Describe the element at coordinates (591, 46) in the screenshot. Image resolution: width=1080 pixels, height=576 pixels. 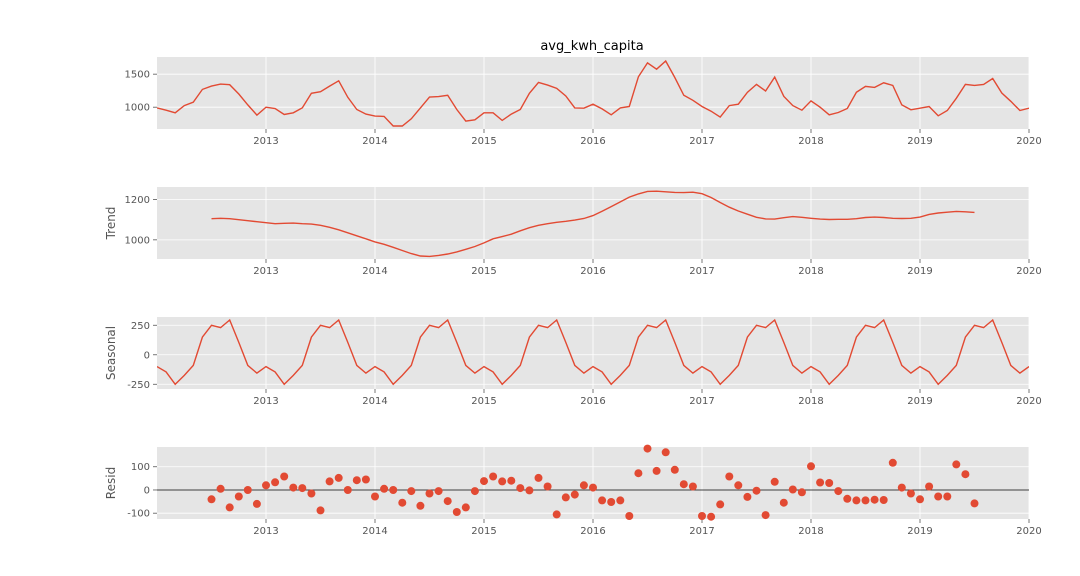
I see `chart-title: avg_kwh_capita` at that location.